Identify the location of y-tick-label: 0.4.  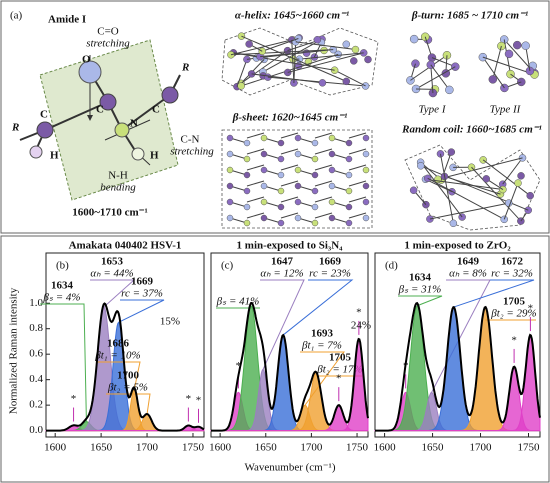
(36, 379).